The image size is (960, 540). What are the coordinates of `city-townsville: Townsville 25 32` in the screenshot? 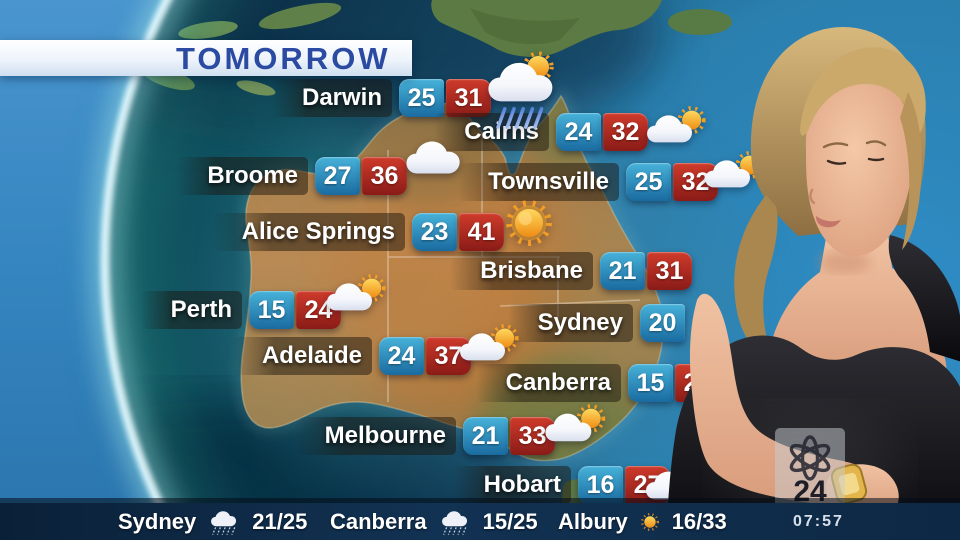 It's located at (588, 182).